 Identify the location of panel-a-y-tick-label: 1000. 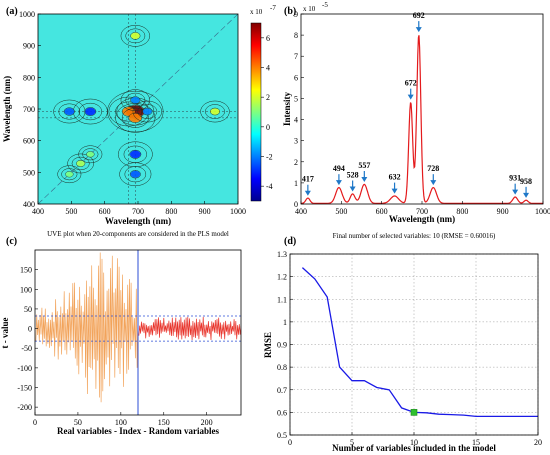
(27, 14).